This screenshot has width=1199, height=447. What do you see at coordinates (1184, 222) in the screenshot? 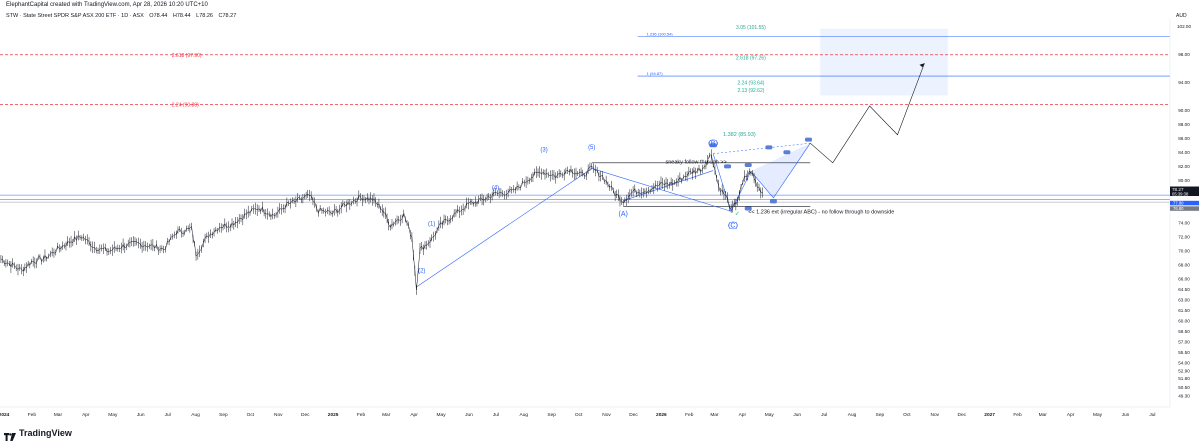
I see `y-tick-label: 74.00` at bounding box center [1184, 222].